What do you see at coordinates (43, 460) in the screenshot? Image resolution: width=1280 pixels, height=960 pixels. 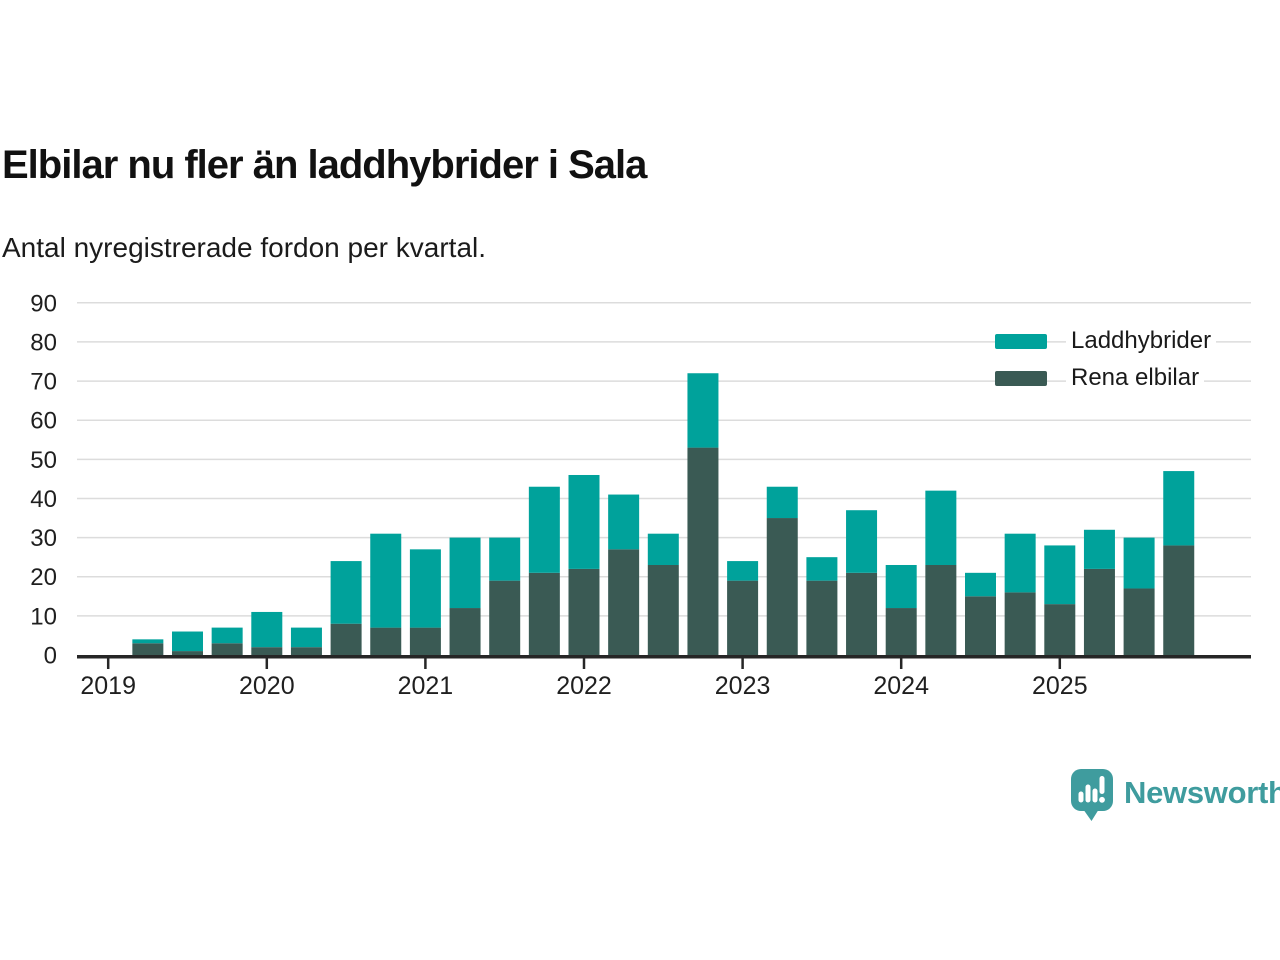 I see `y-axis-tick-label: 50` at bounding box center [43, 460].